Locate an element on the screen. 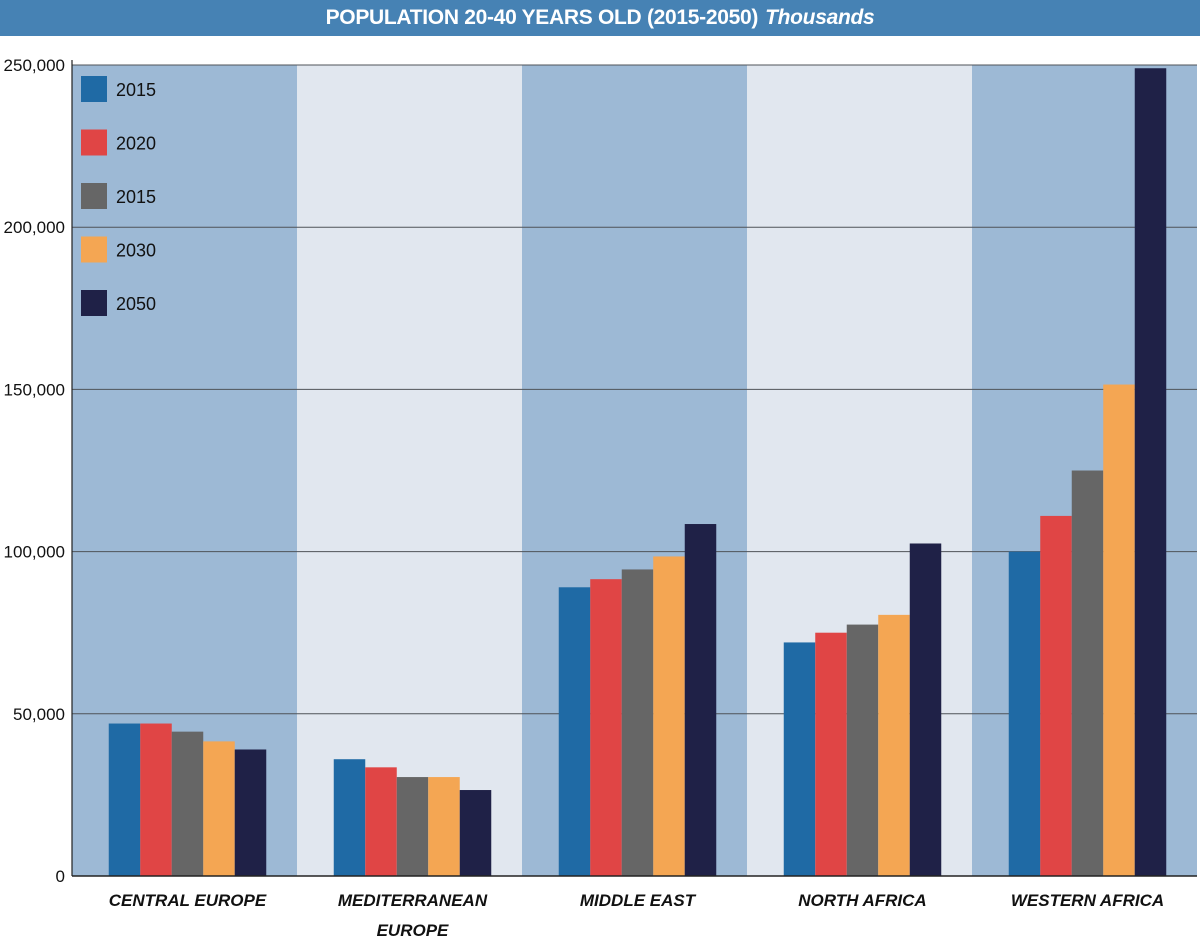  chart-title: POPULATION 20-40 YEARS OLD (2015-2050) is located at coordinates (542, 17).